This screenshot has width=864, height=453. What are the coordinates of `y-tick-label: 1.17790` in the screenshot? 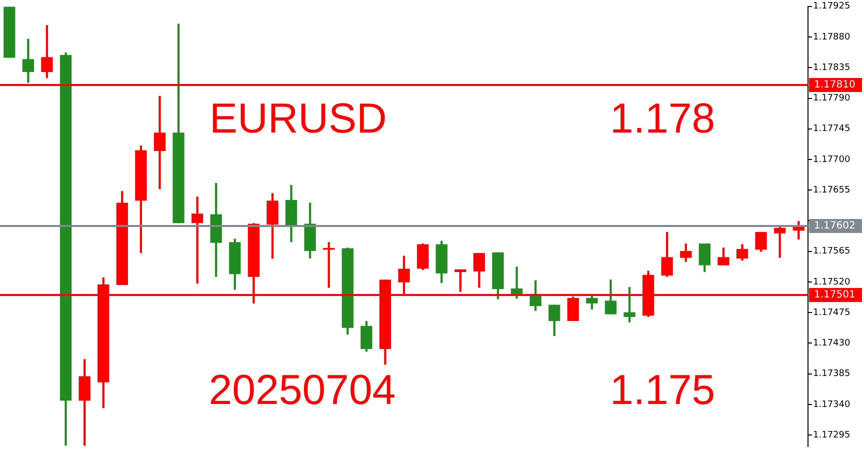 It's located at (831, 99).